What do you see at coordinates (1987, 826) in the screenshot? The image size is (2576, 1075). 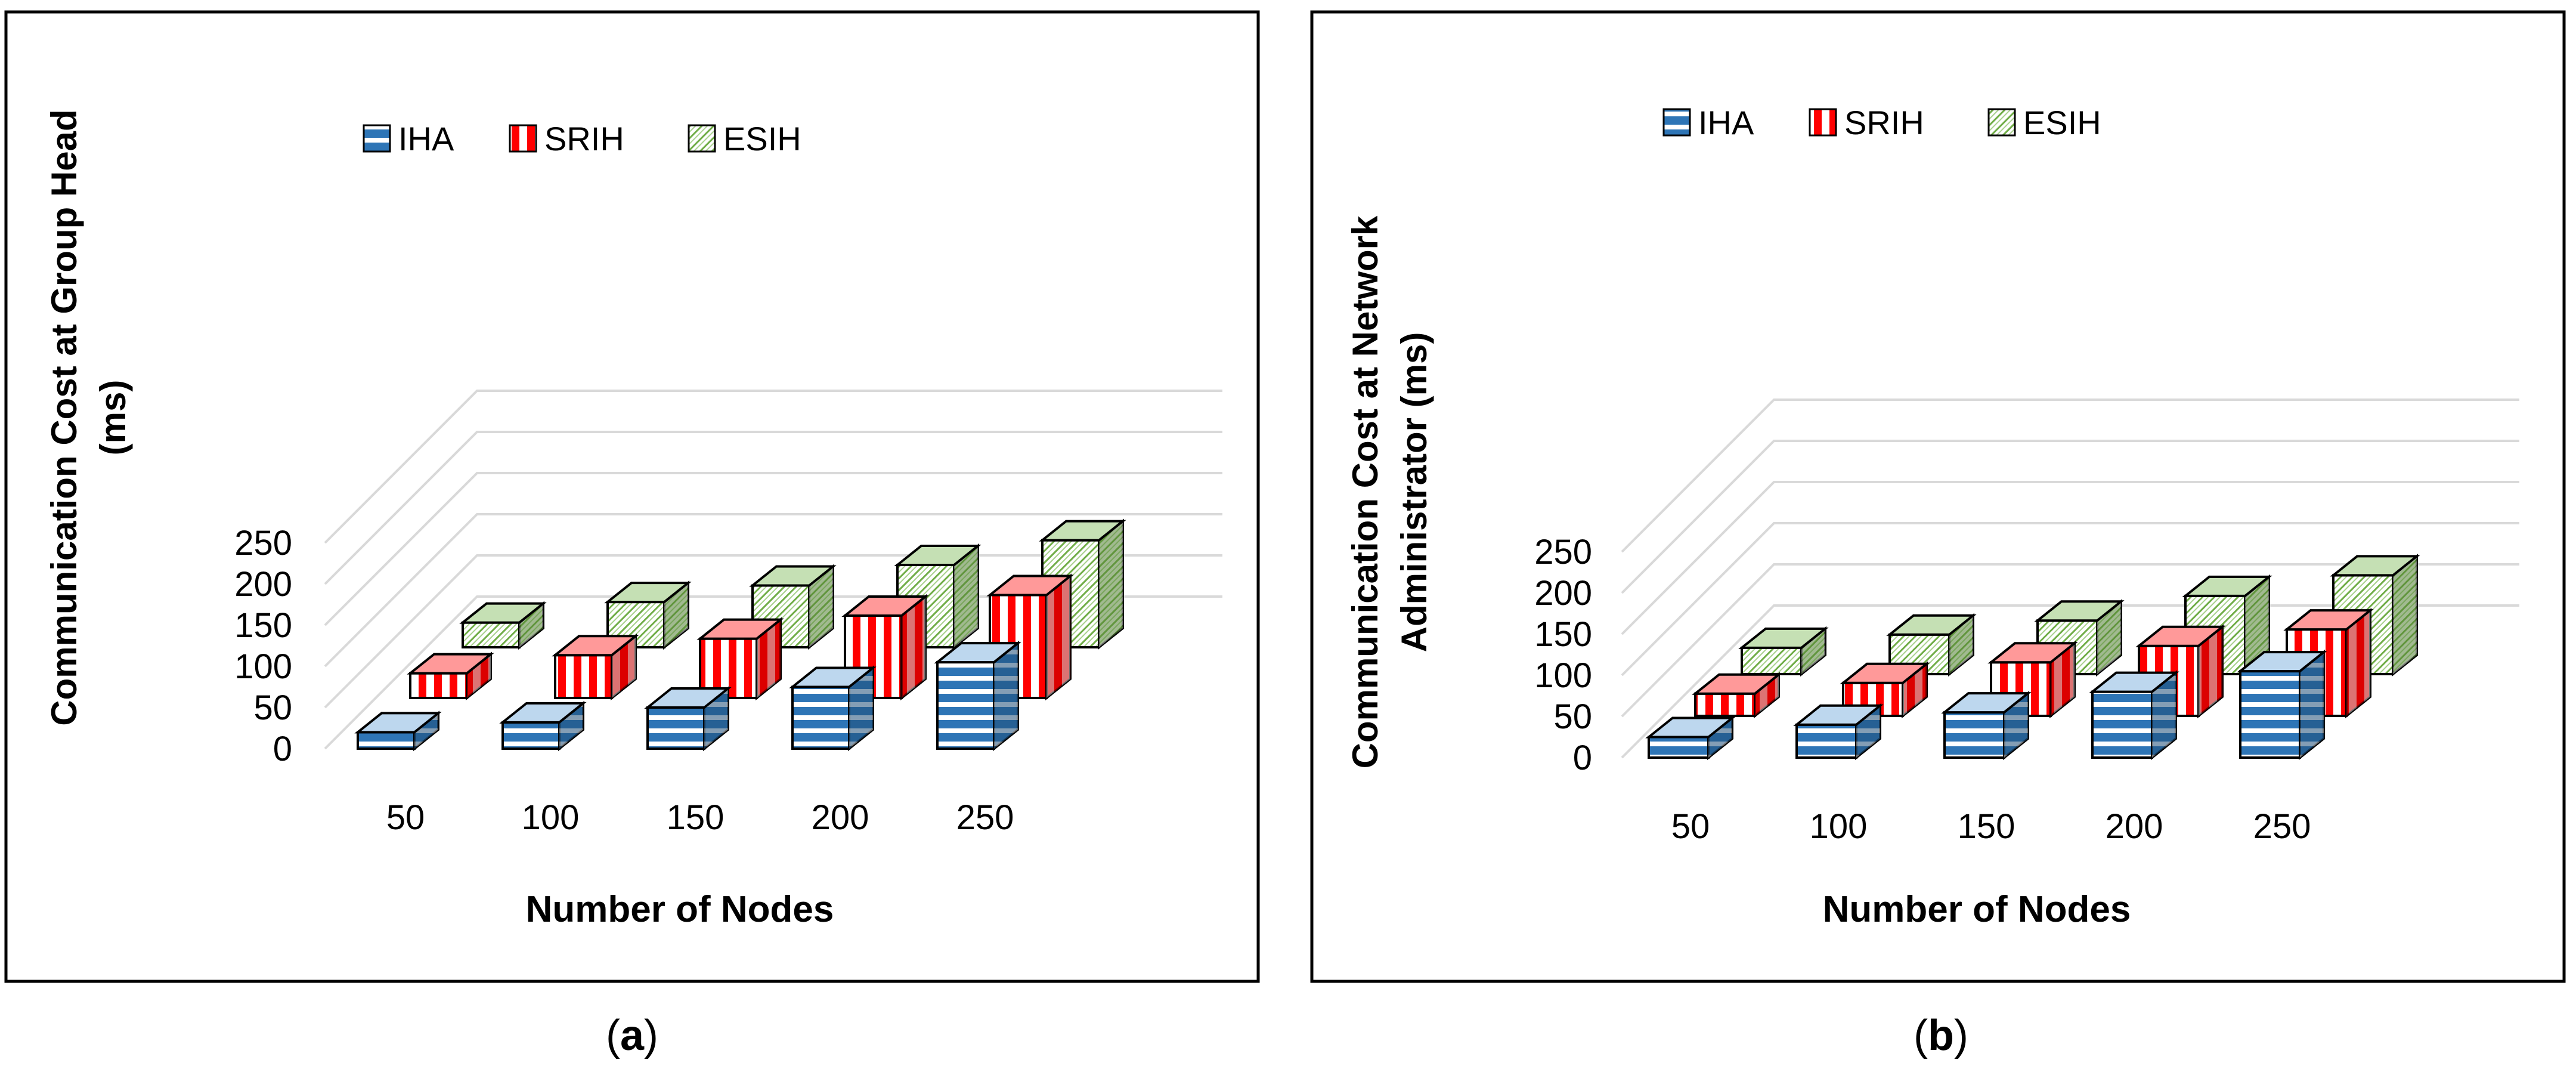 I see `x-tick-label: 150` at bounding box center [1987, 826].